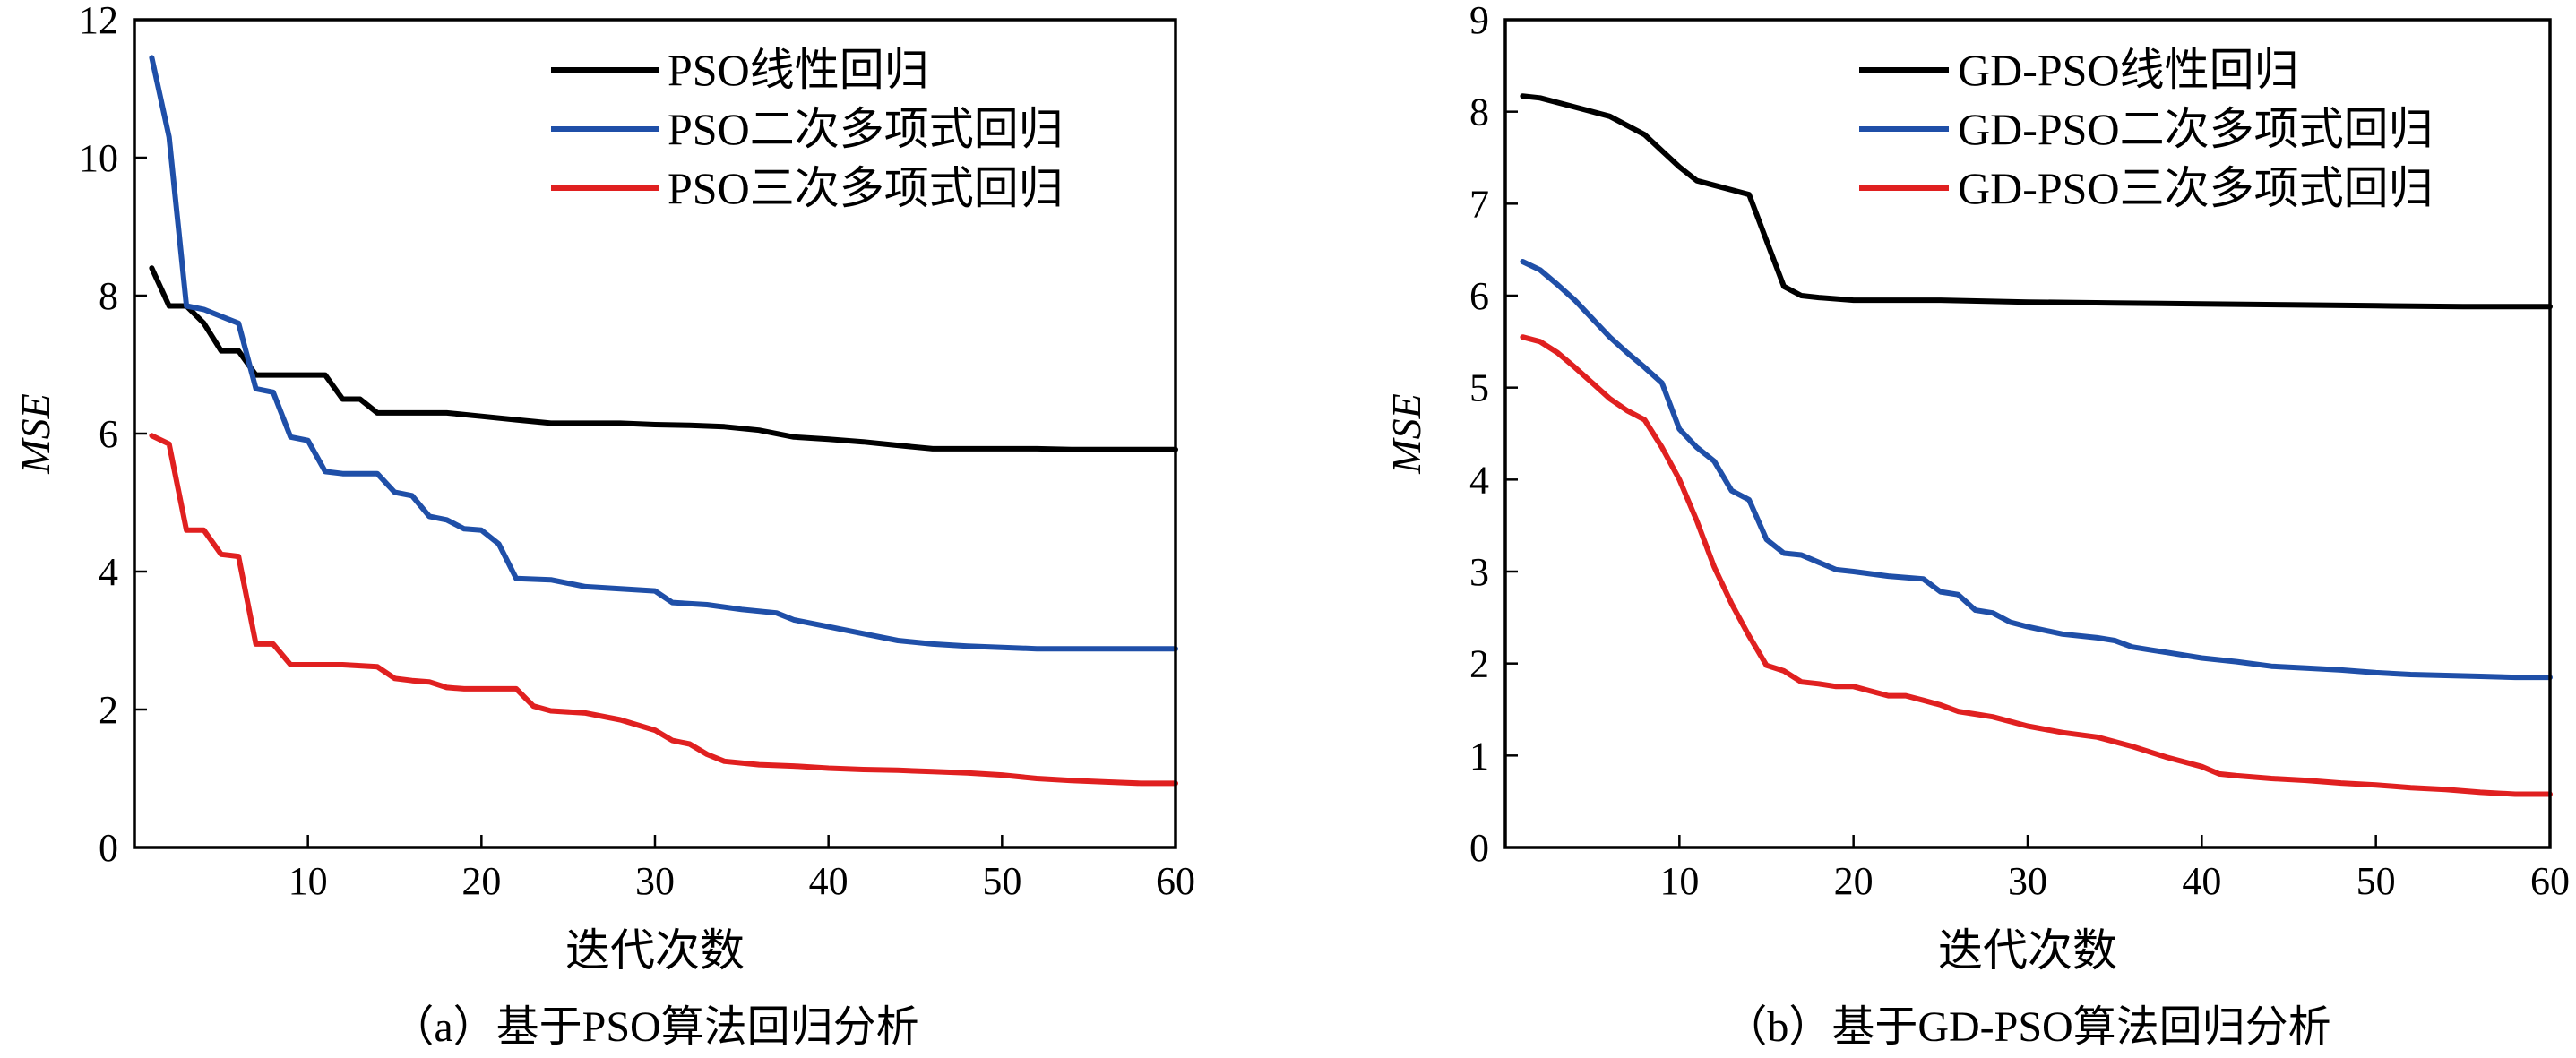 The width and height of the screenshot is (2576, 1058). I want to click on panel-caption: （b）基于GD-PSO算法回归分析, so click(2027, 1027).